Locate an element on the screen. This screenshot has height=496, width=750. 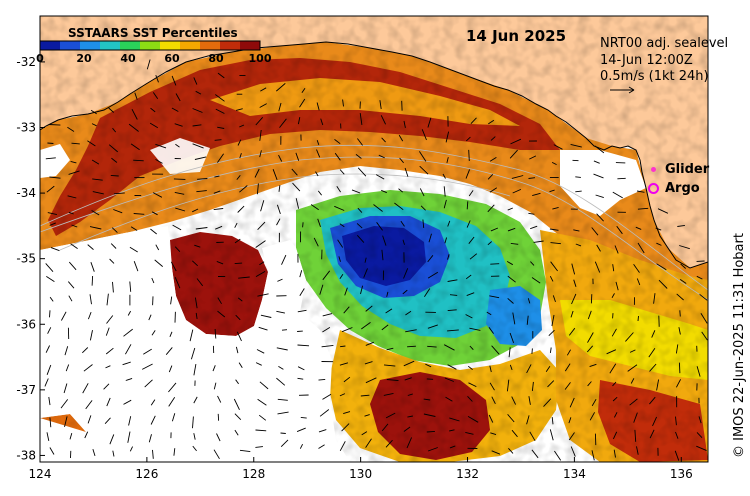
x-tick-label: 126 is located at coordinates (146, 474).